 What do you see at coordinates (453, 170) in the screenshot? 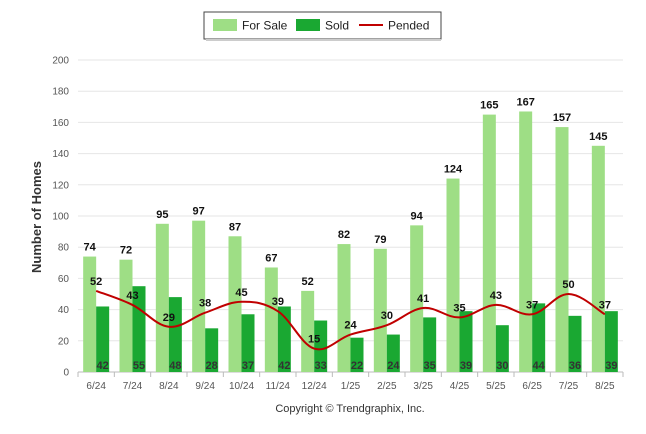
I see `data-label-for-sale: 124` at bounding box center [453, 170].